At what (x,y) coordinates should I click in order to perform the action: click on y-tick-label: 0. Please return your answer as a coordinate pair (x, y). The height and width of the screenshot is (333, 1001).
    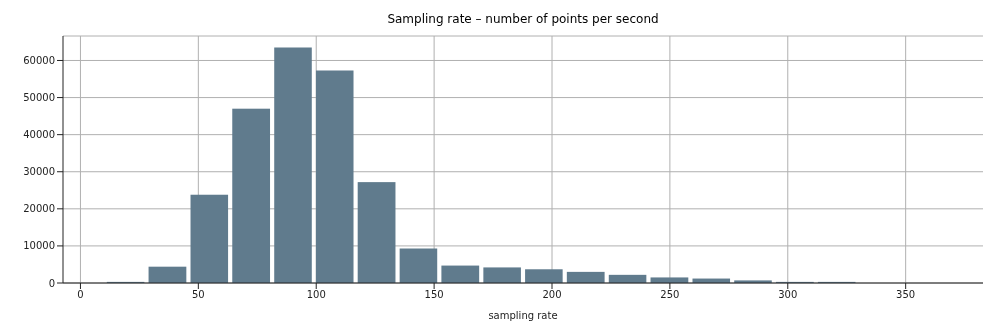
    Looking at the image, I should click on (51, 283).